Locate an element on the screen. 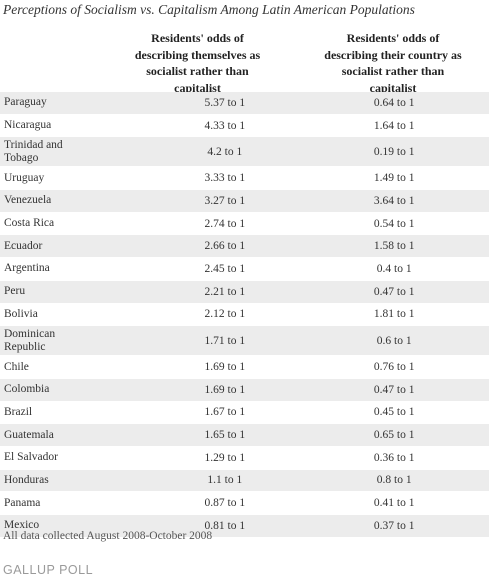 The image size is (489, 584). table-row: Paraguay 5.37 to 1 0.64 to 1 is located at coordinates (244, 103).